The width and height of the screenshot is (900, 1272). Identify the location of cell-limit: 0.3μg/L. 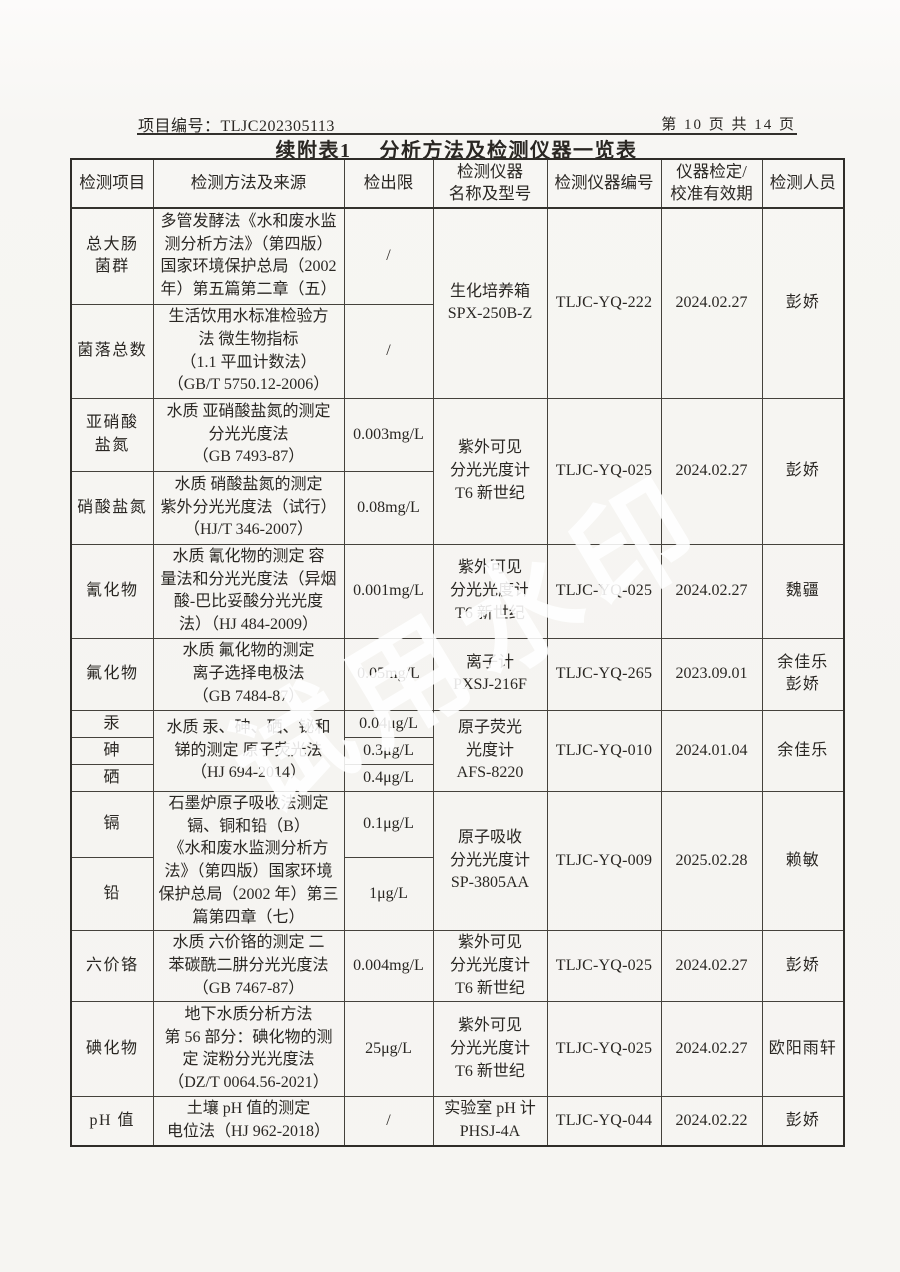
(388, 750).